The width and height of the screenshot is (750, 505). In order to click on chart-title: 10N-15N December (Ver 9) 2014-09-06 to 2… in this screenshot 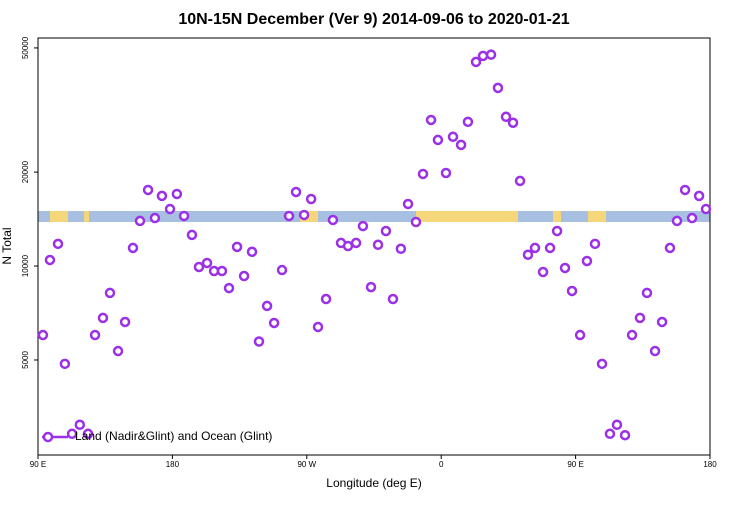, I will do `click(373, 19)`.